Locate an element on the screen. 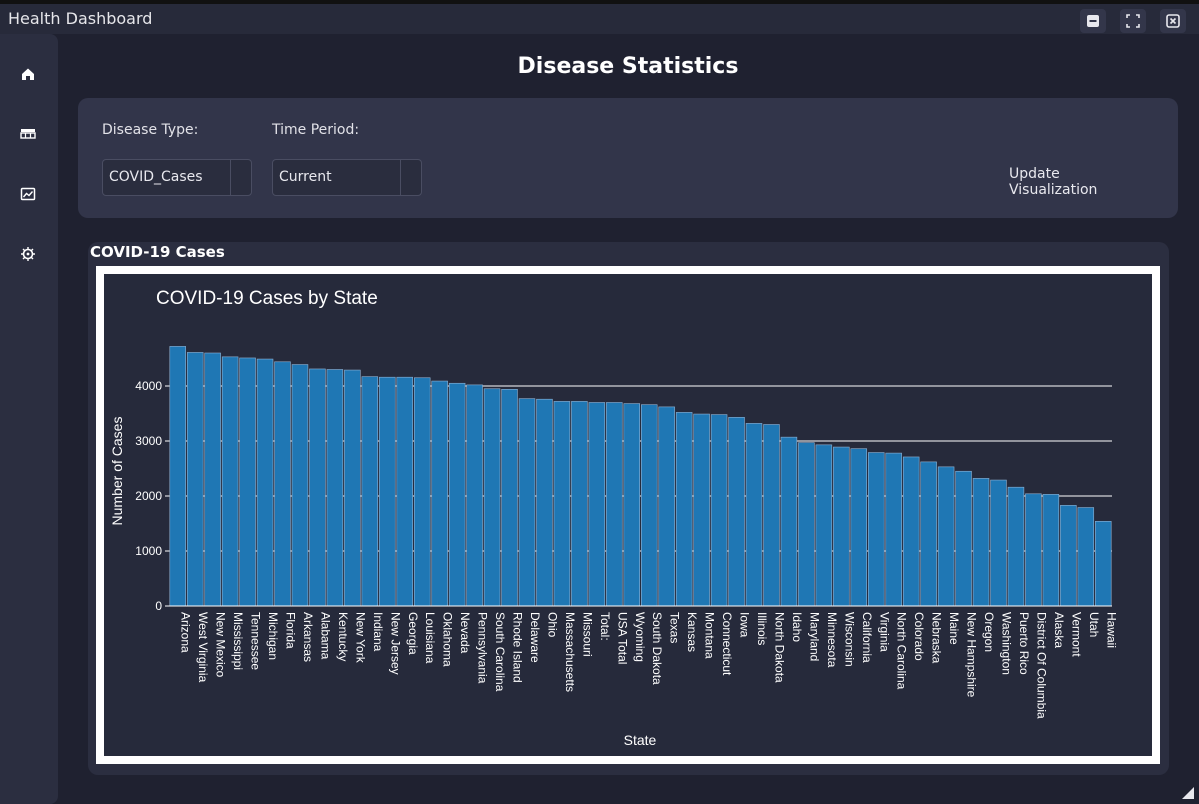 This screenshot has width=1199, height=804. x-axis-label: State is located at coordinates (640, 740).